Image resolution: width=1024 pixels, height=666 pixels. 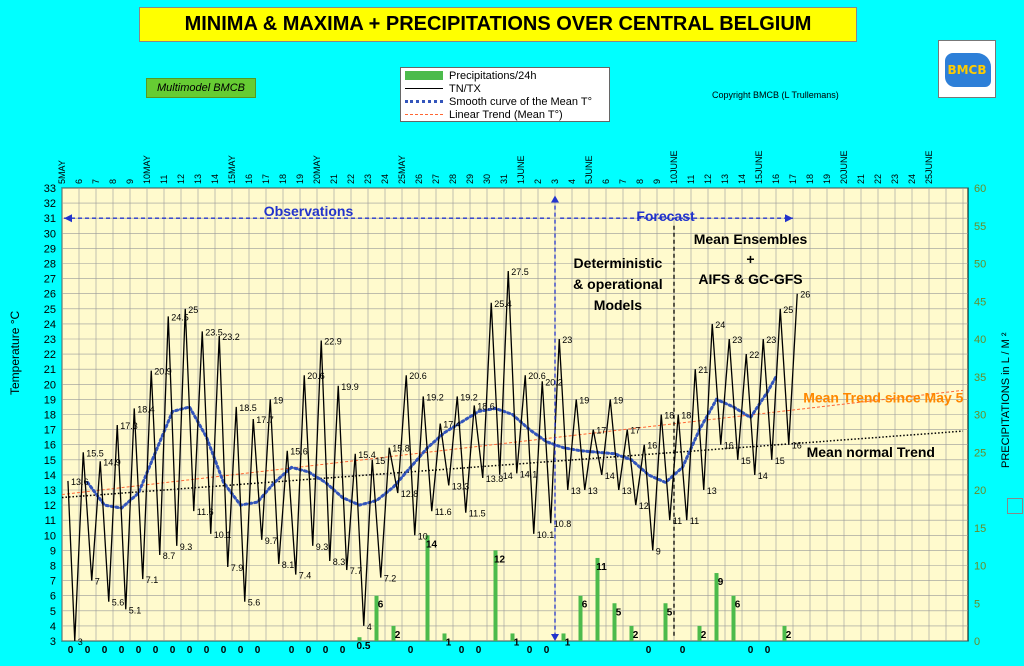 What do you see at coordinates (554, 382) in the screenshot?
I see `tntx-label: 20.2` at bounding box center [554, 382].